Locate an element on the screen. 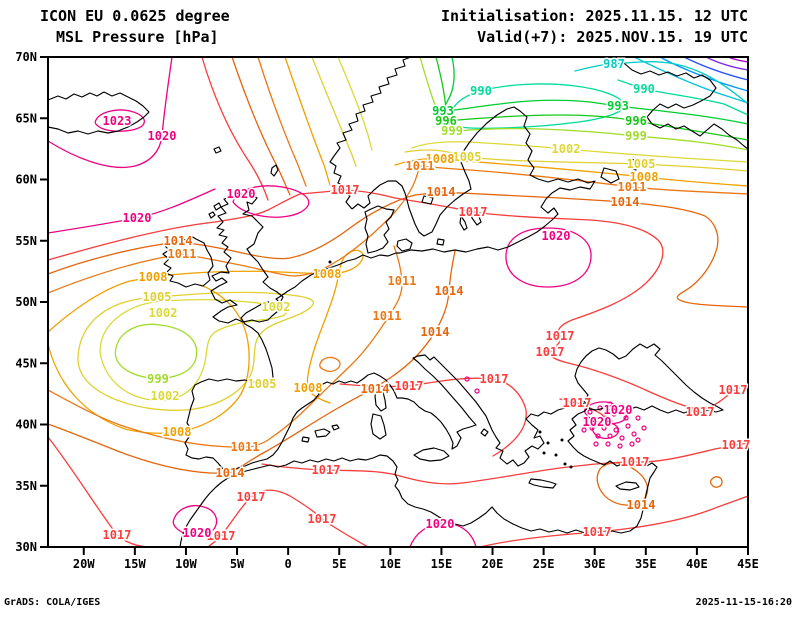 The height and width of the screenshot is (618, 800). isobar-label-993: 993 is located at coordinates (618, 106).